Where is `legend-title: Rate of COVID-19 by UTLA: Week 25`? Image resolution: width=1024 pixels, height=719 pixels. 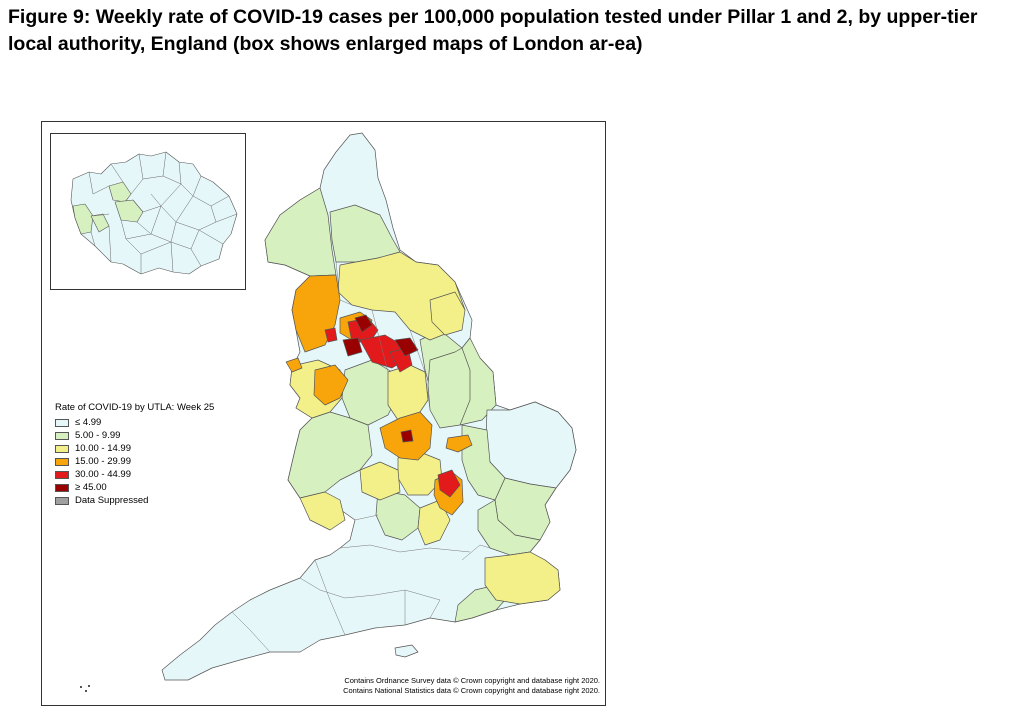
legend-title: Rate of COVID-19 by UTLA: Week 25 is located at coordinates (135, 407).